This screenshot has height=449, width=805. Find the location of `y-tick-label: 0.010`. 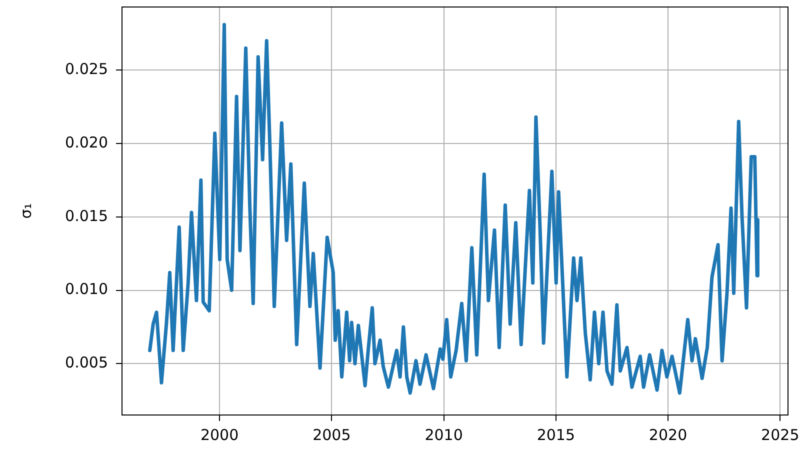

y-tick-label: 0.010 is located at coordinates (86, 289).